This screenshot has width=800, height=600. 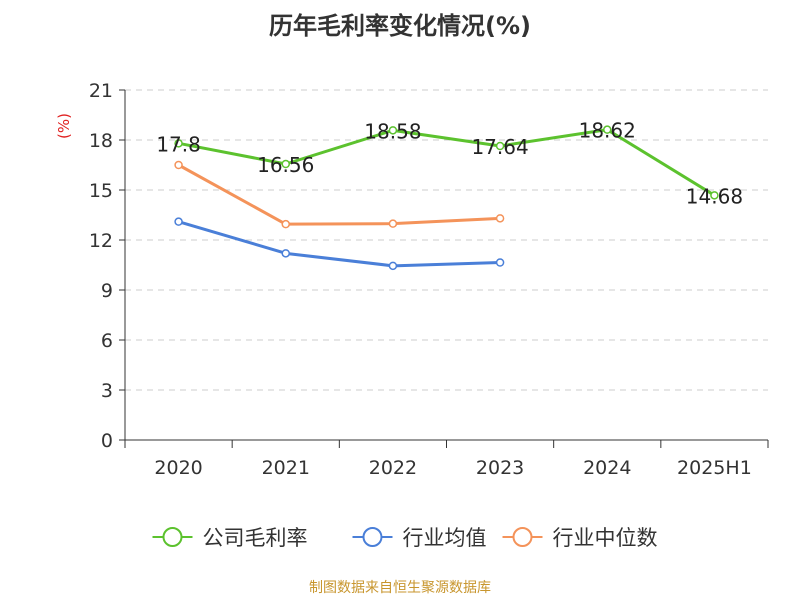 I want to click on data-label: 16.56, so click(x=285, y=165).